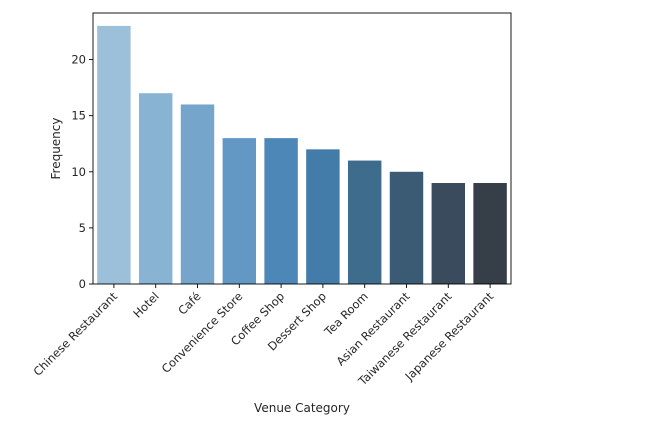  I want to click on x-tick-label: Convenience Store, so click(202, 332).